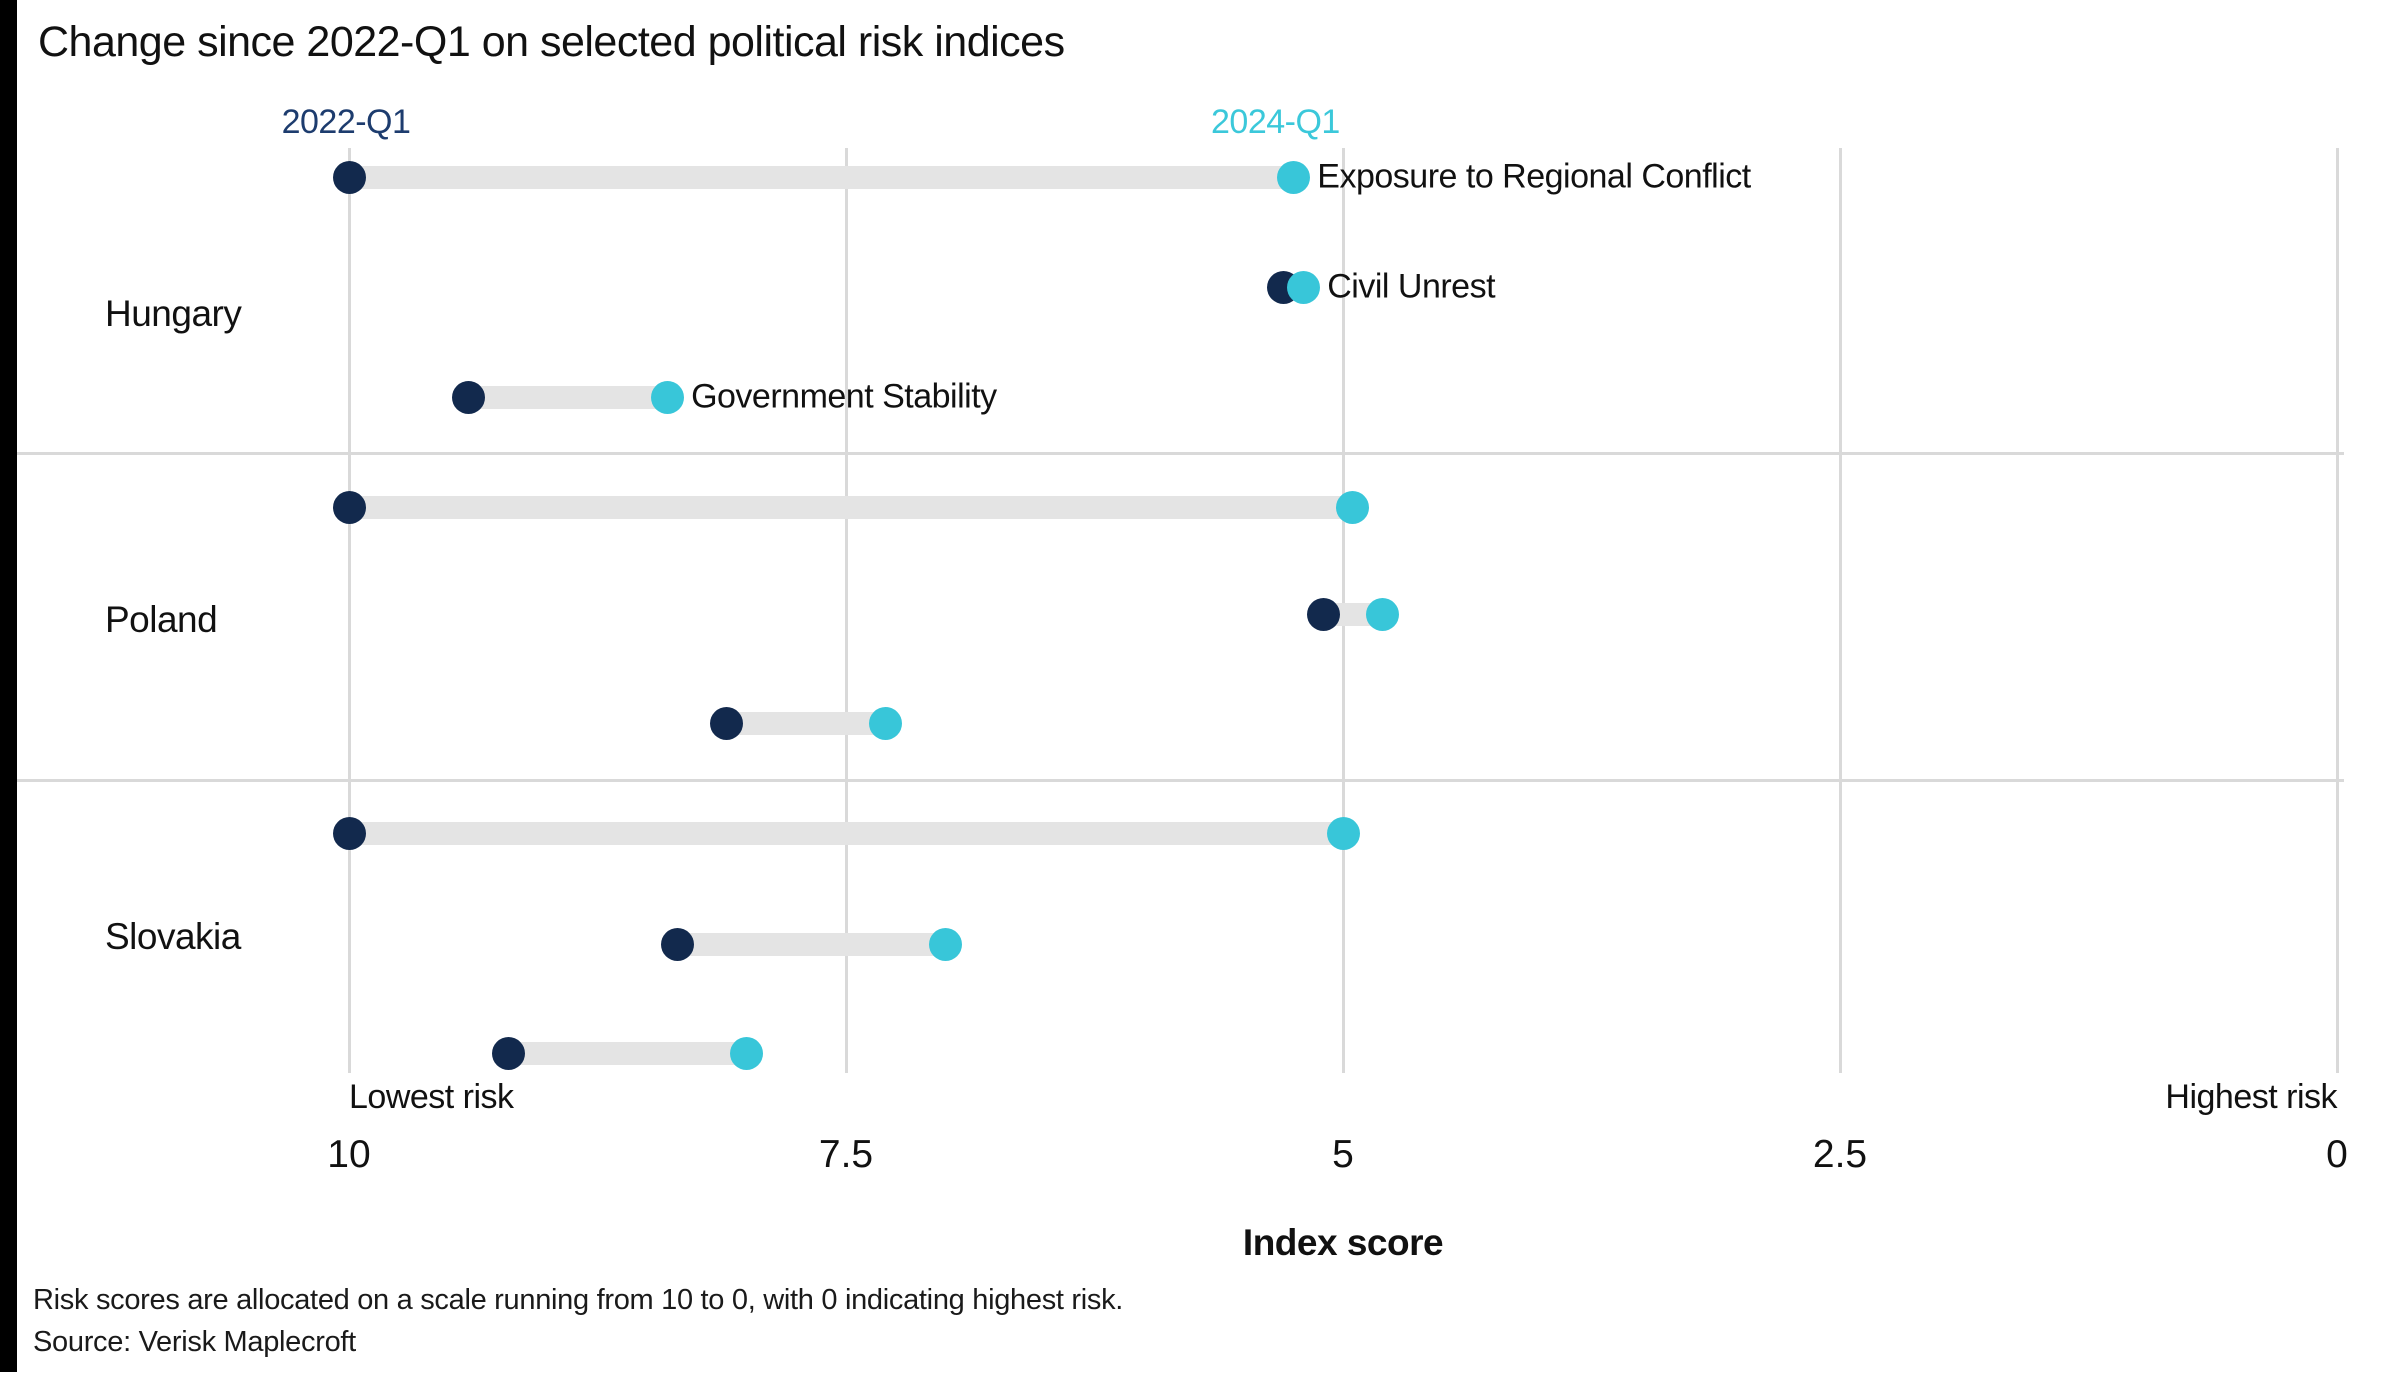  Describe the element at coordinates (1275, 122) in the screenshot. I see `legend-2024-label: 2024-Q1` at that location.